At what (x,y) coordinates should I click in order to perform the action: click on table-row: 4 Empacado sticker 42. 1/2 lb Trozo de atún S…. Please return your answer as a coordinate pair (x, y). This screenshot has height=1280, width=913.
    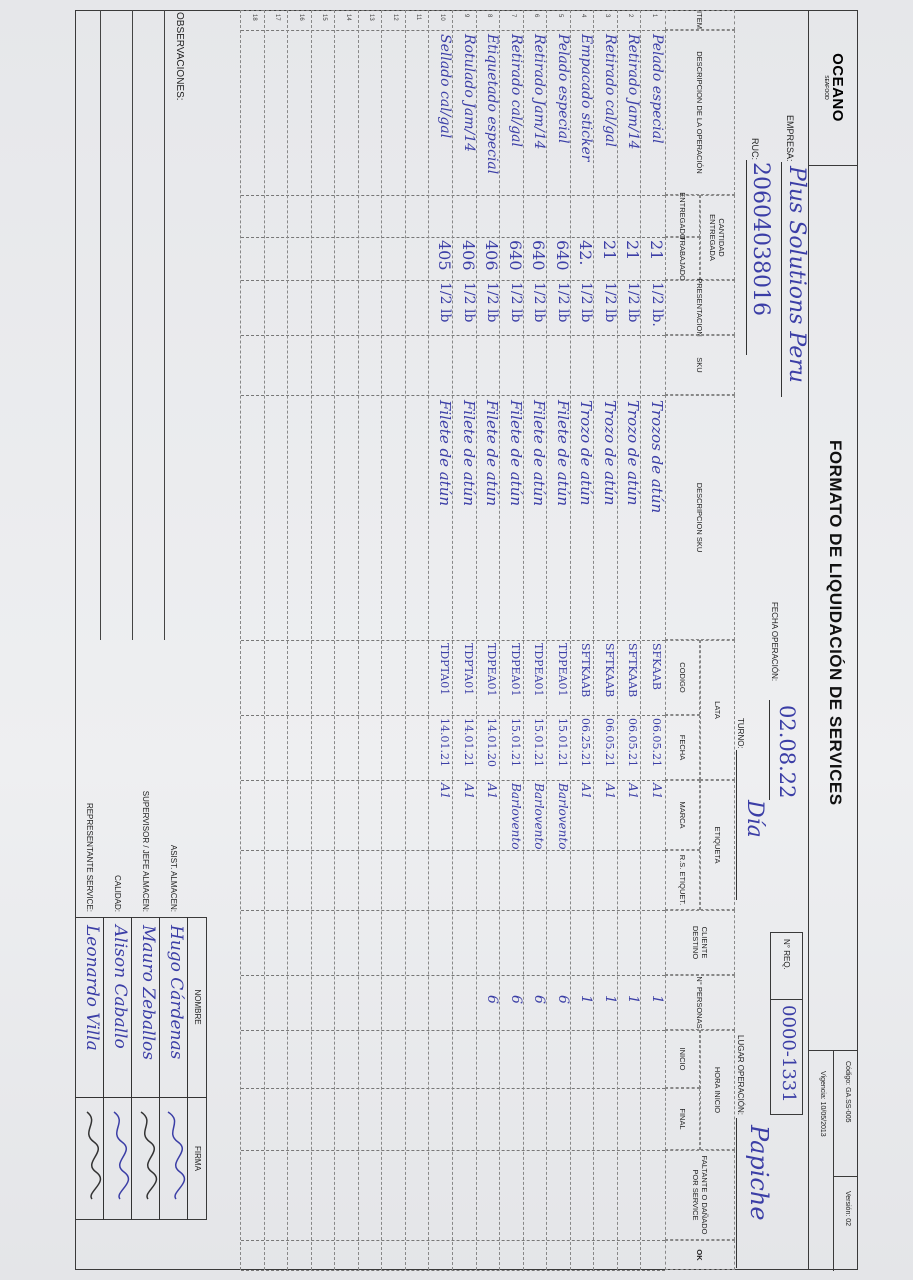
    Looking at the image, I should click on (583, 635).